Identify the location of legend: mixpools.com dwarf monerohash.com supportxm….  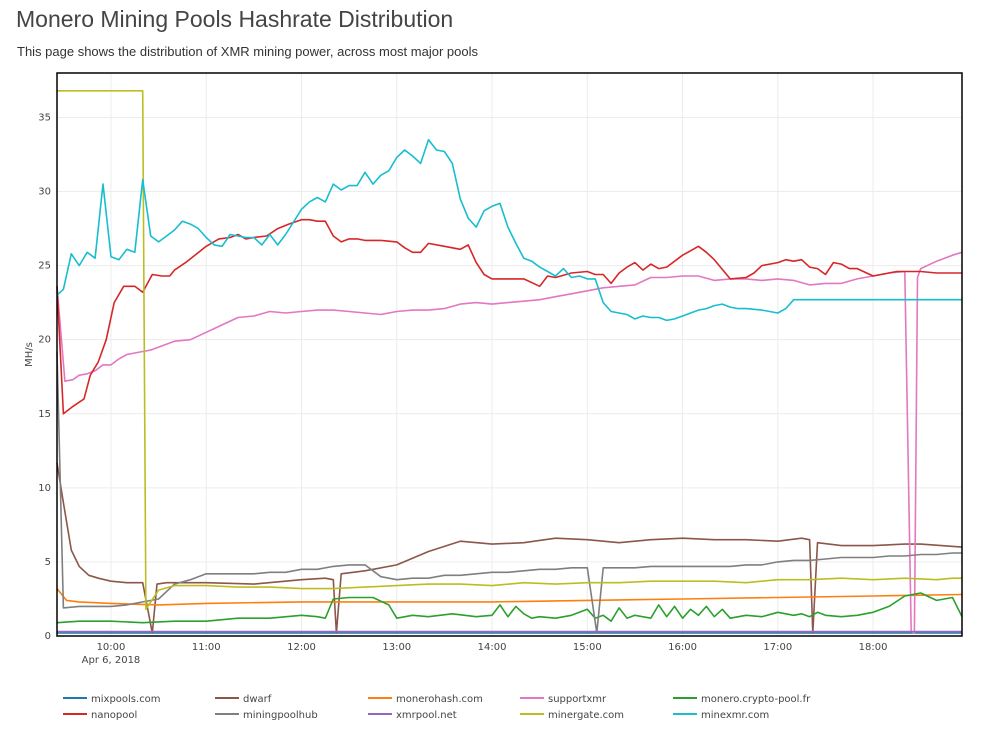
(437, 707).